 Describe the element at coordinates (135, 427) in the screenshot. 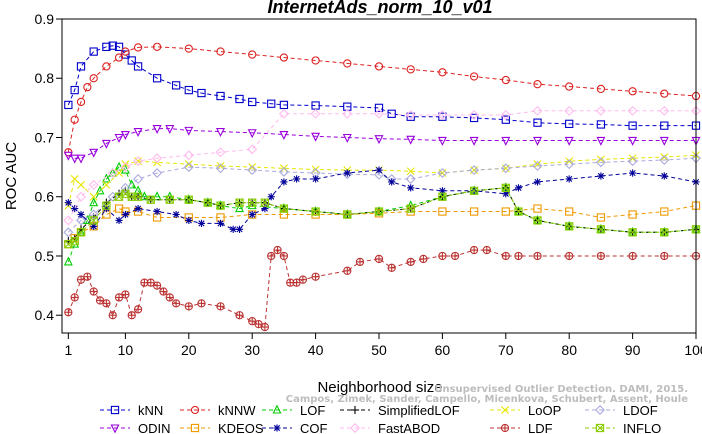

I see `legend-item-odin: ODIN` at that location.